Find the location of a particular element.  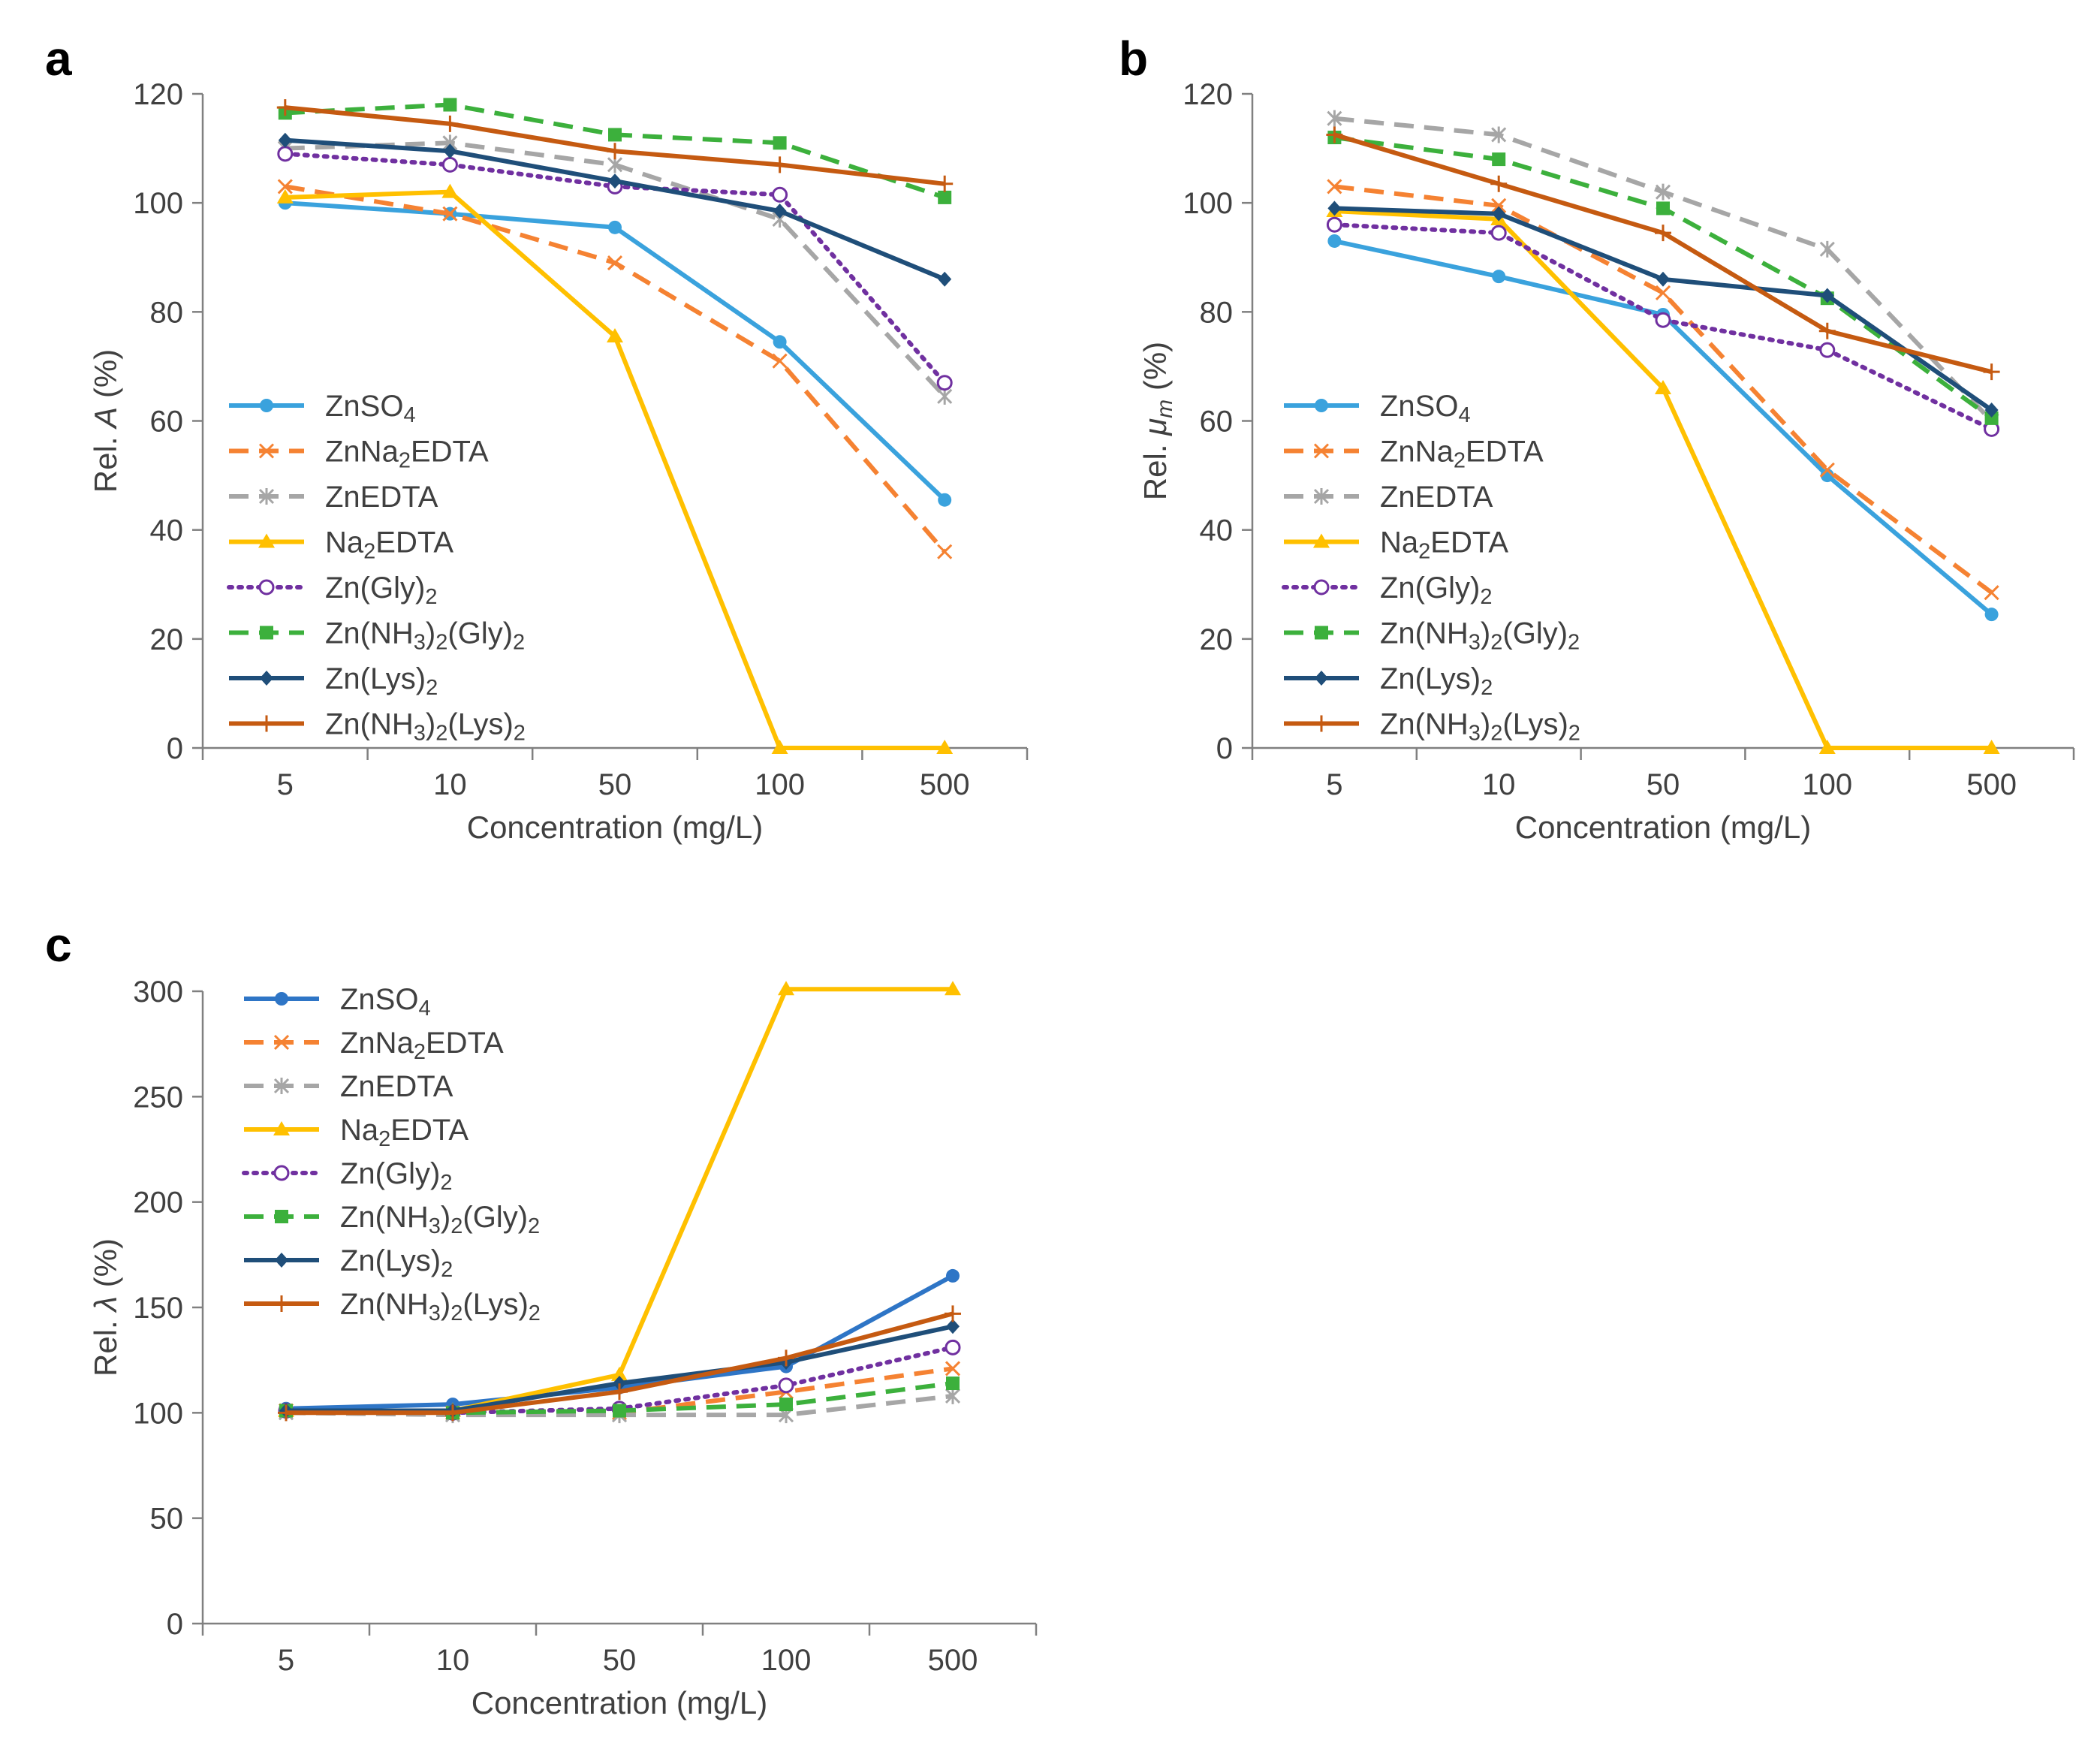

panel-b-x-tick-label: 100 is located at coordinates (1827, 785).